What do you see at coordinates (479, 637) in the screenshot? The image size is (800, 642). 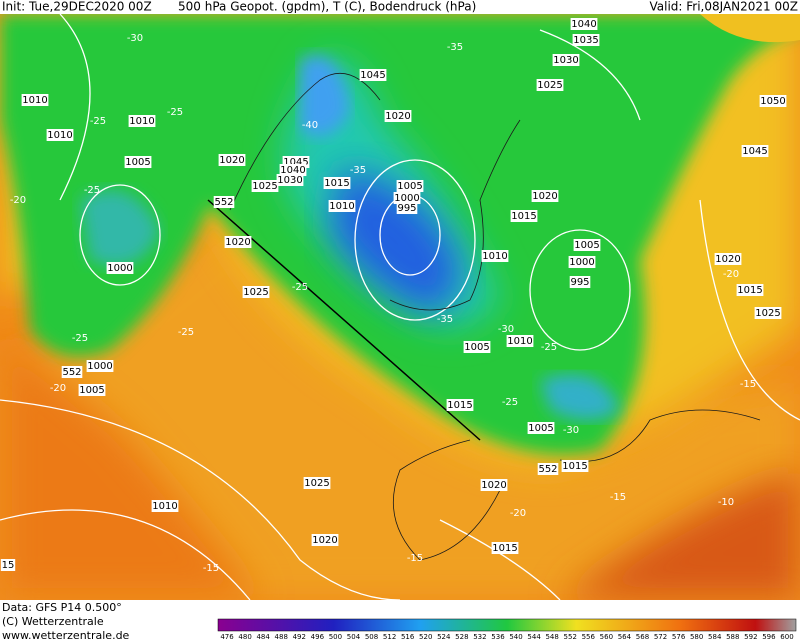 I see `colorbar-label: 532` at bounding box center [479, 637].